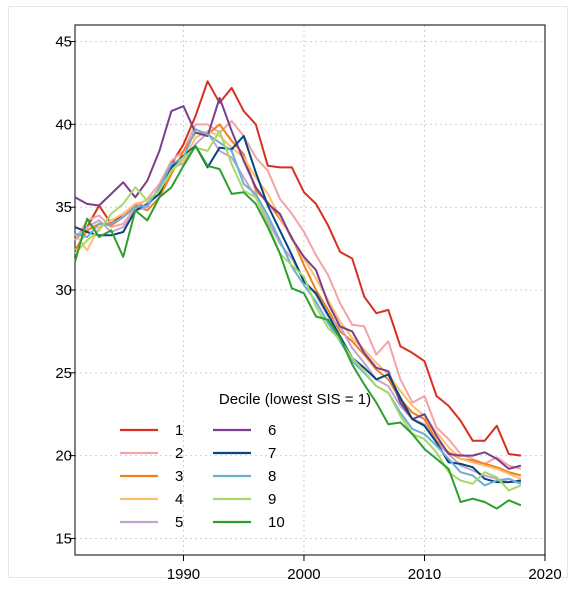 The image size is (576, 607). I want to click on legend-label: 8, so click(272, 476).